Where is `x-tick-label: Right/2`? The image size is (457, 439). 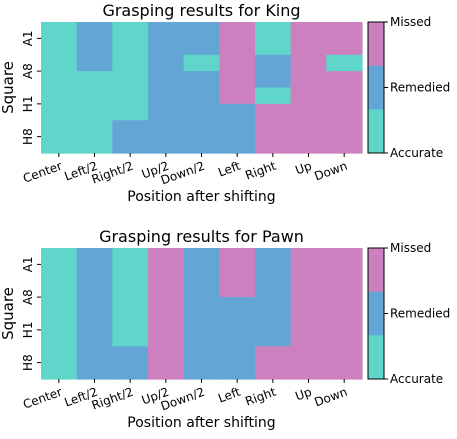
x-tick-label: Right/2 is located at coordinates (112, 399).